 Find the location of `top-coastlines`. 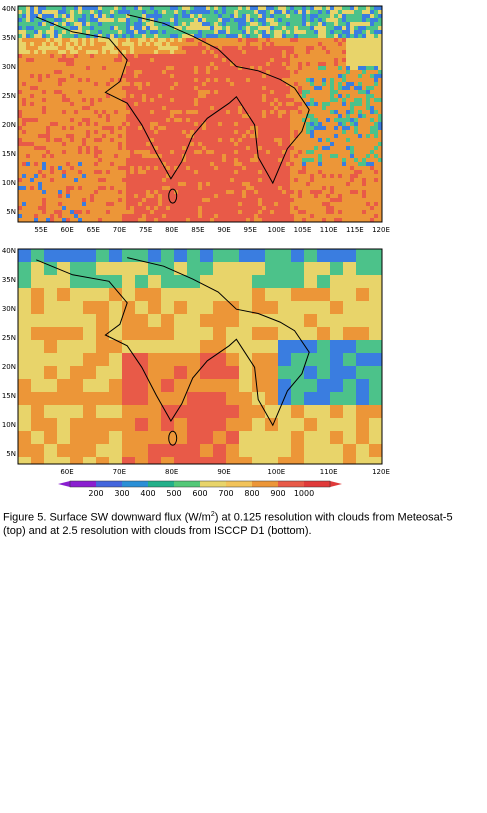

top-coastlines is located at coordinates (173, 109).